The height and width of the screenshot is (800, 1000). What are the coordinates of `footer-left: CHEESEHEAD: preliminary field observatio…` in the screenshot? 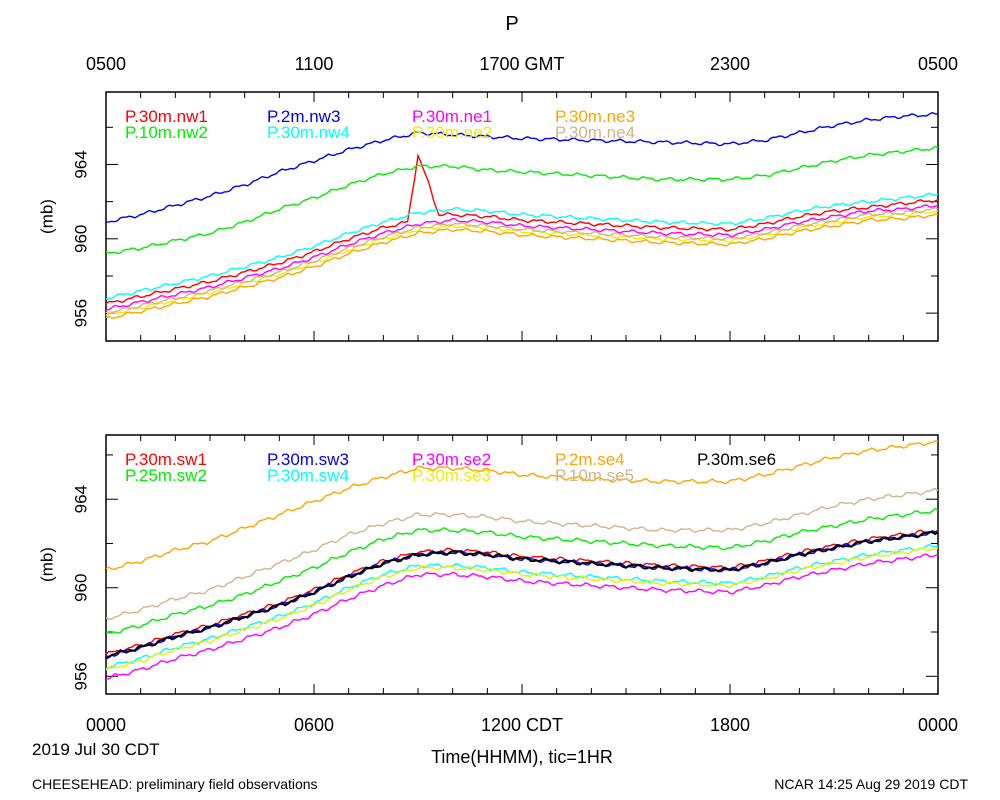 It's located at (175, 784).